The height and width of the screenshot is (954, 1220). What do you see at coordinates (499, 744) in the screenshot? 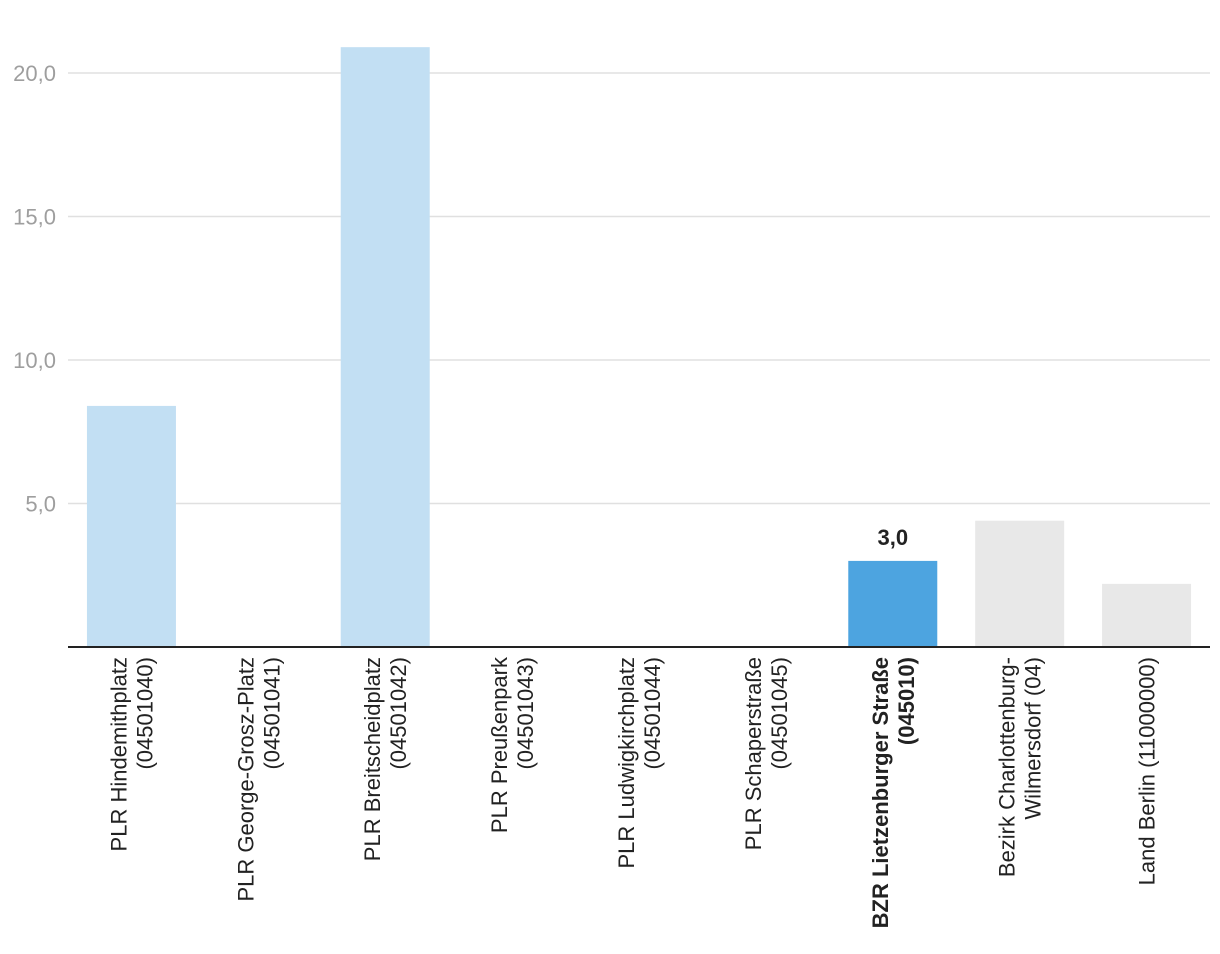
I see `category-label-line: PLR Preußenpark` at bounding box center [499, 744].